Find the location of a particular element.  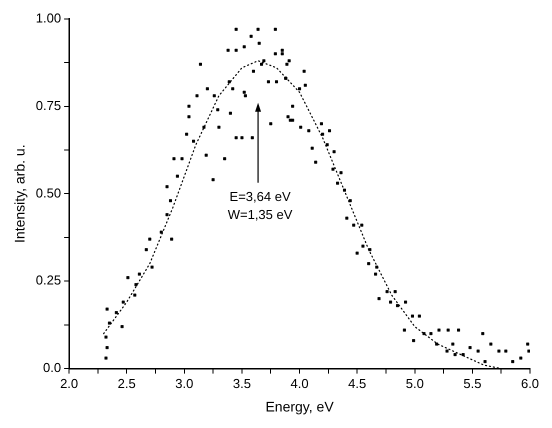

y-tick-label: 0.0 is located at coordinates (52, 368).